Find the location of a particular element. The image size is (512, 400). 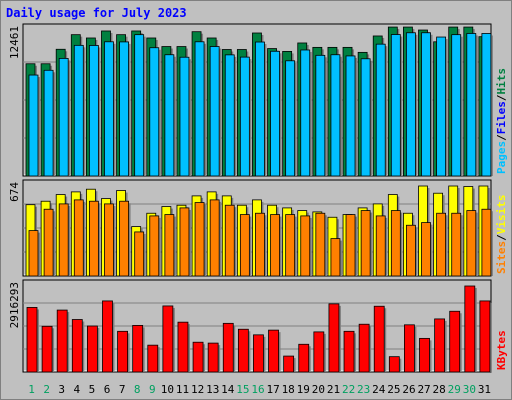

x-tick-label-day-15: 15 is located at coordinates (242, 389).